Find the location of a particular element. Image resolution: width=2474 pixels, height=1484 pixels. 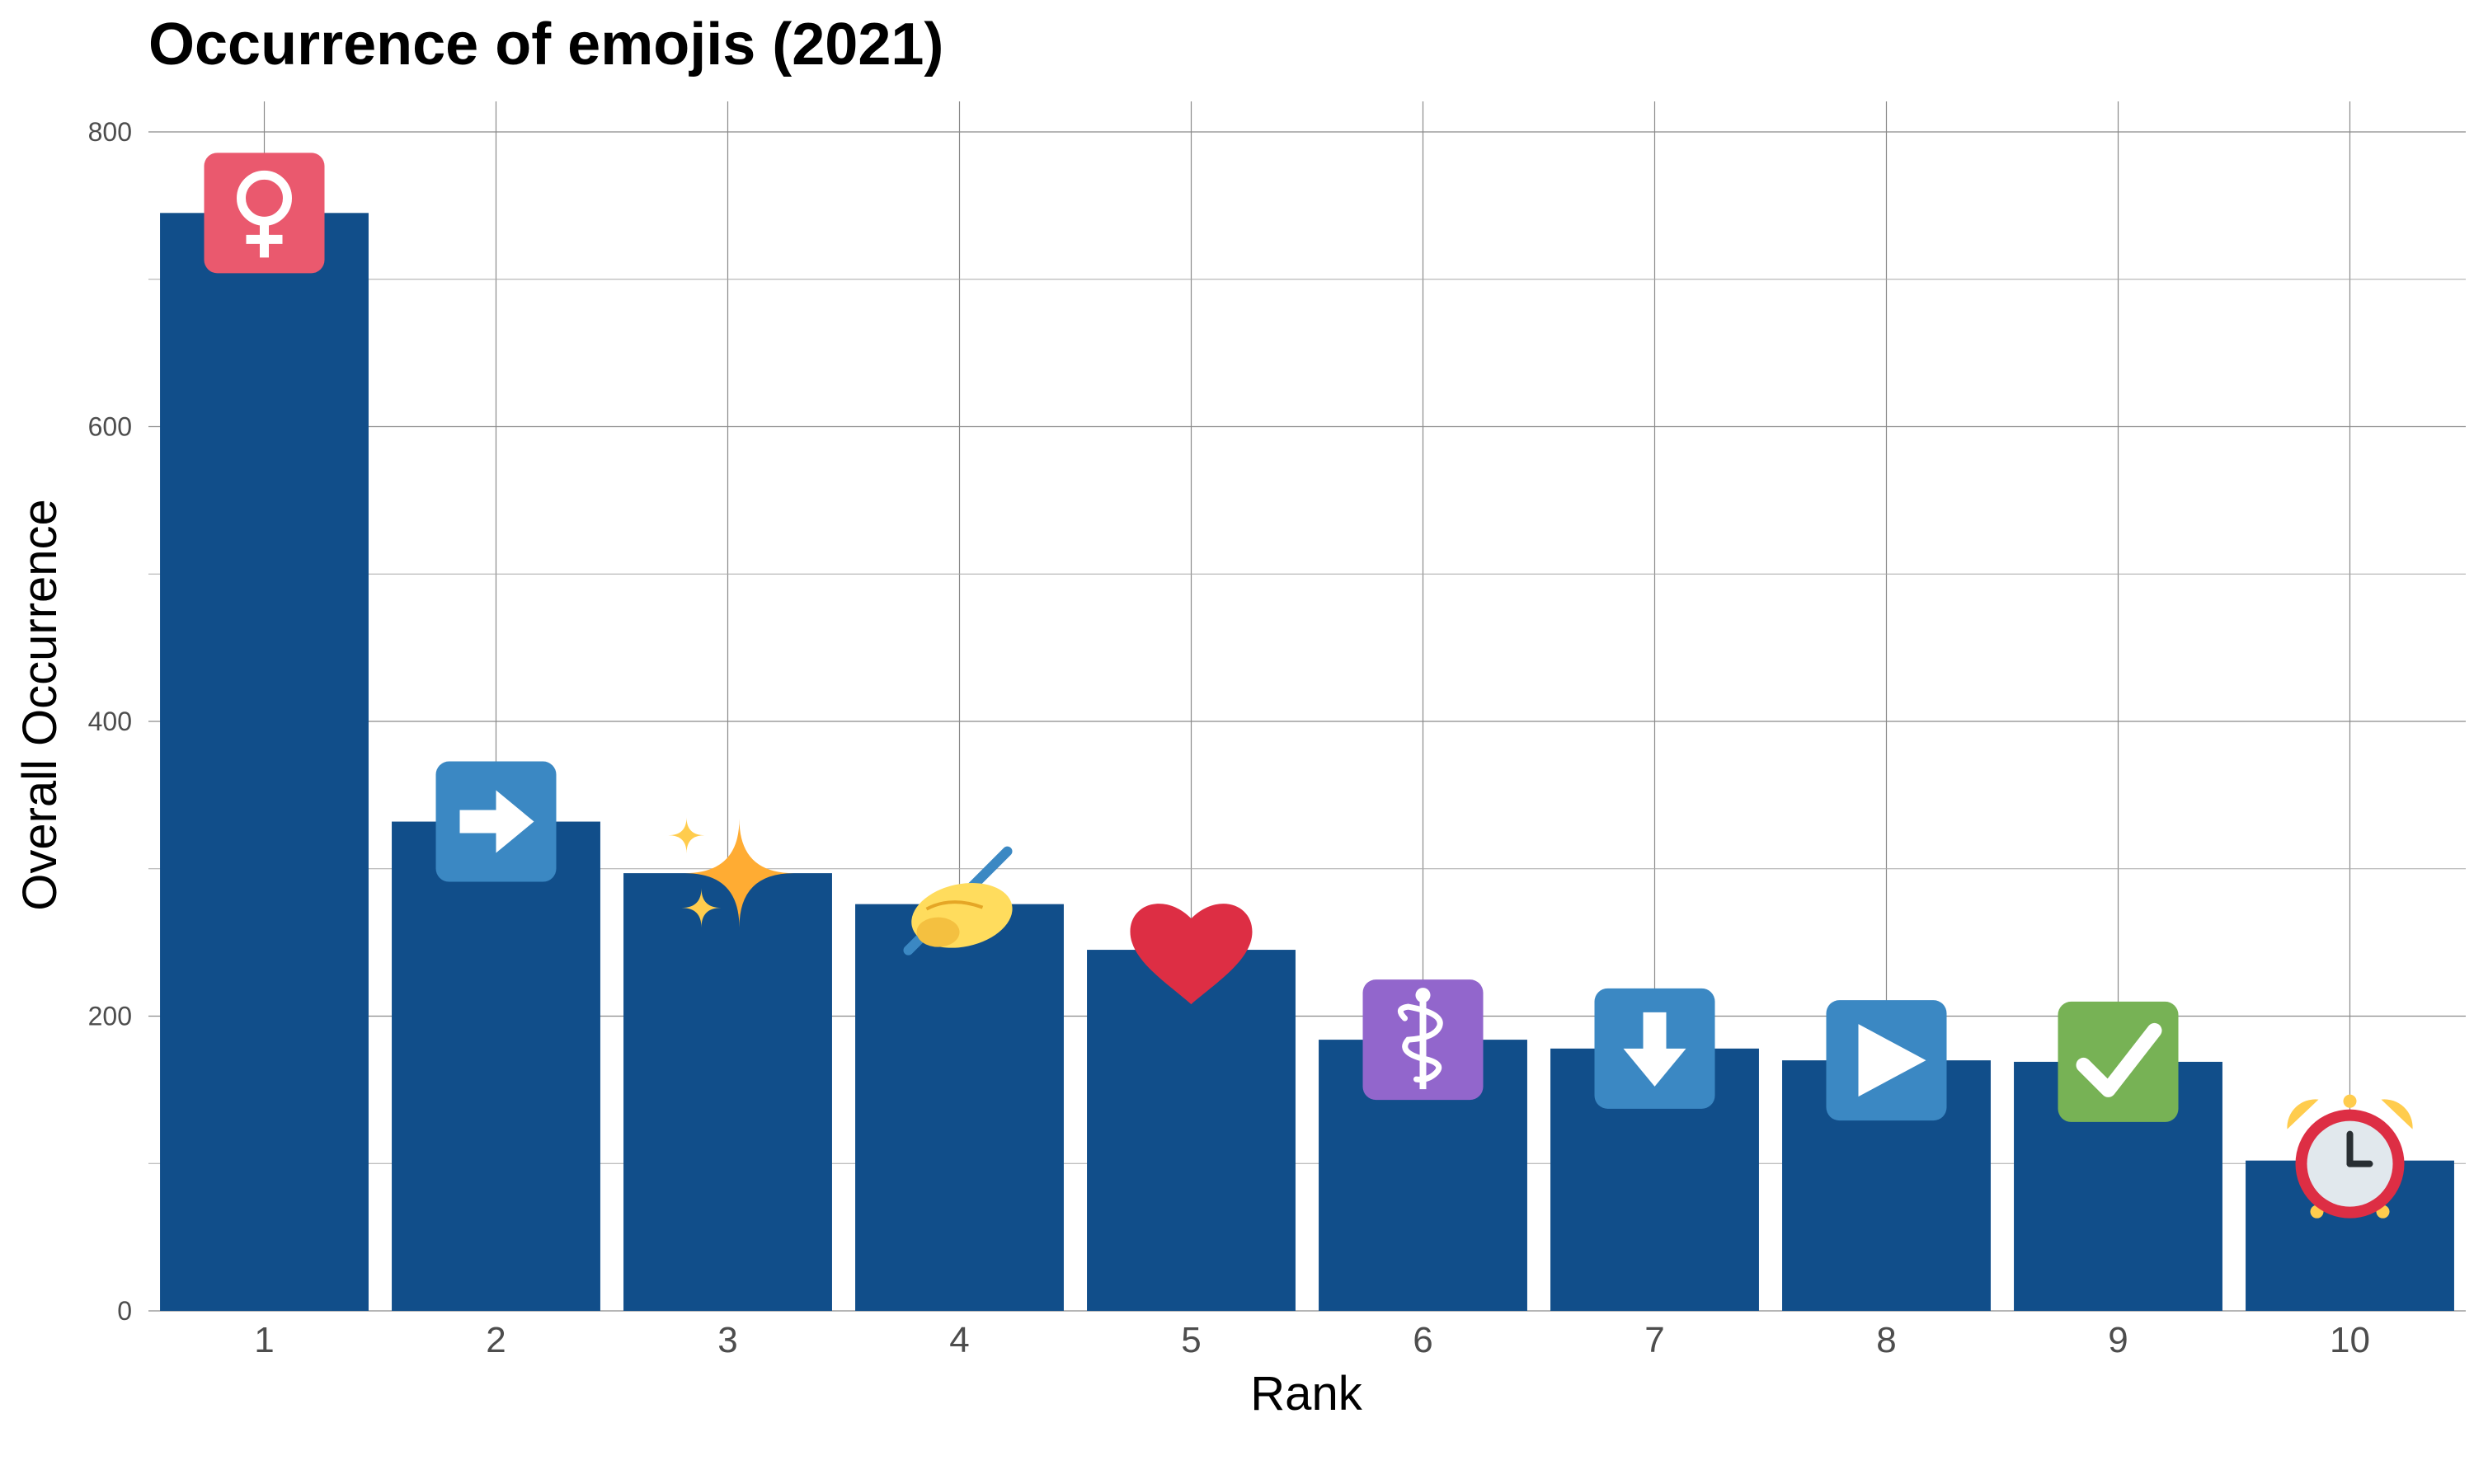

y-axis-ticks: 0 200 400 600 800 is located at coordinates (110, 721).